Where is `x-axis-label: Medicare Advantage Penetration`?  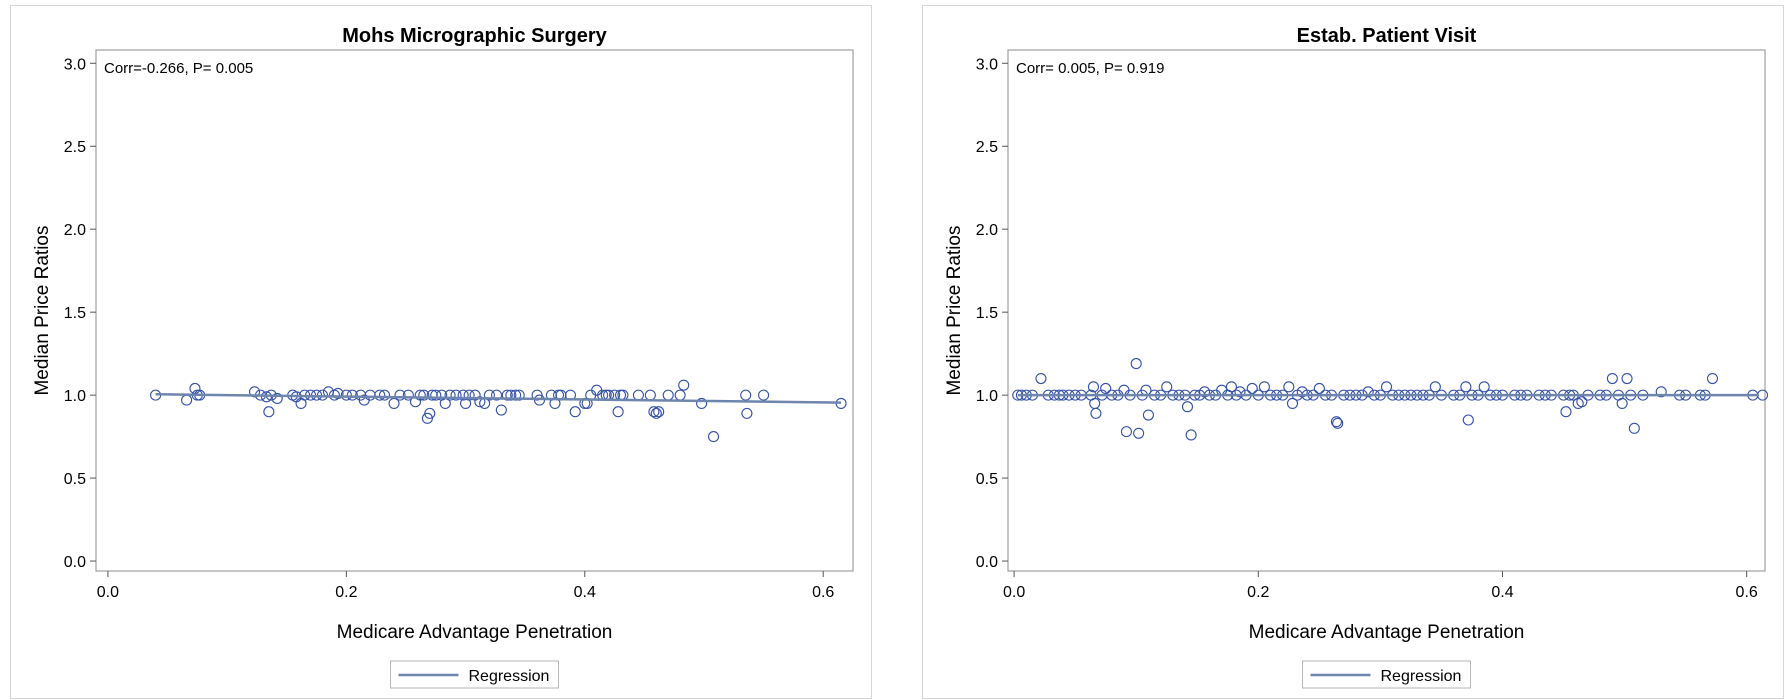
x-axis-label: Medicare Advantage Penetration is located at coordinates (1387, 632).